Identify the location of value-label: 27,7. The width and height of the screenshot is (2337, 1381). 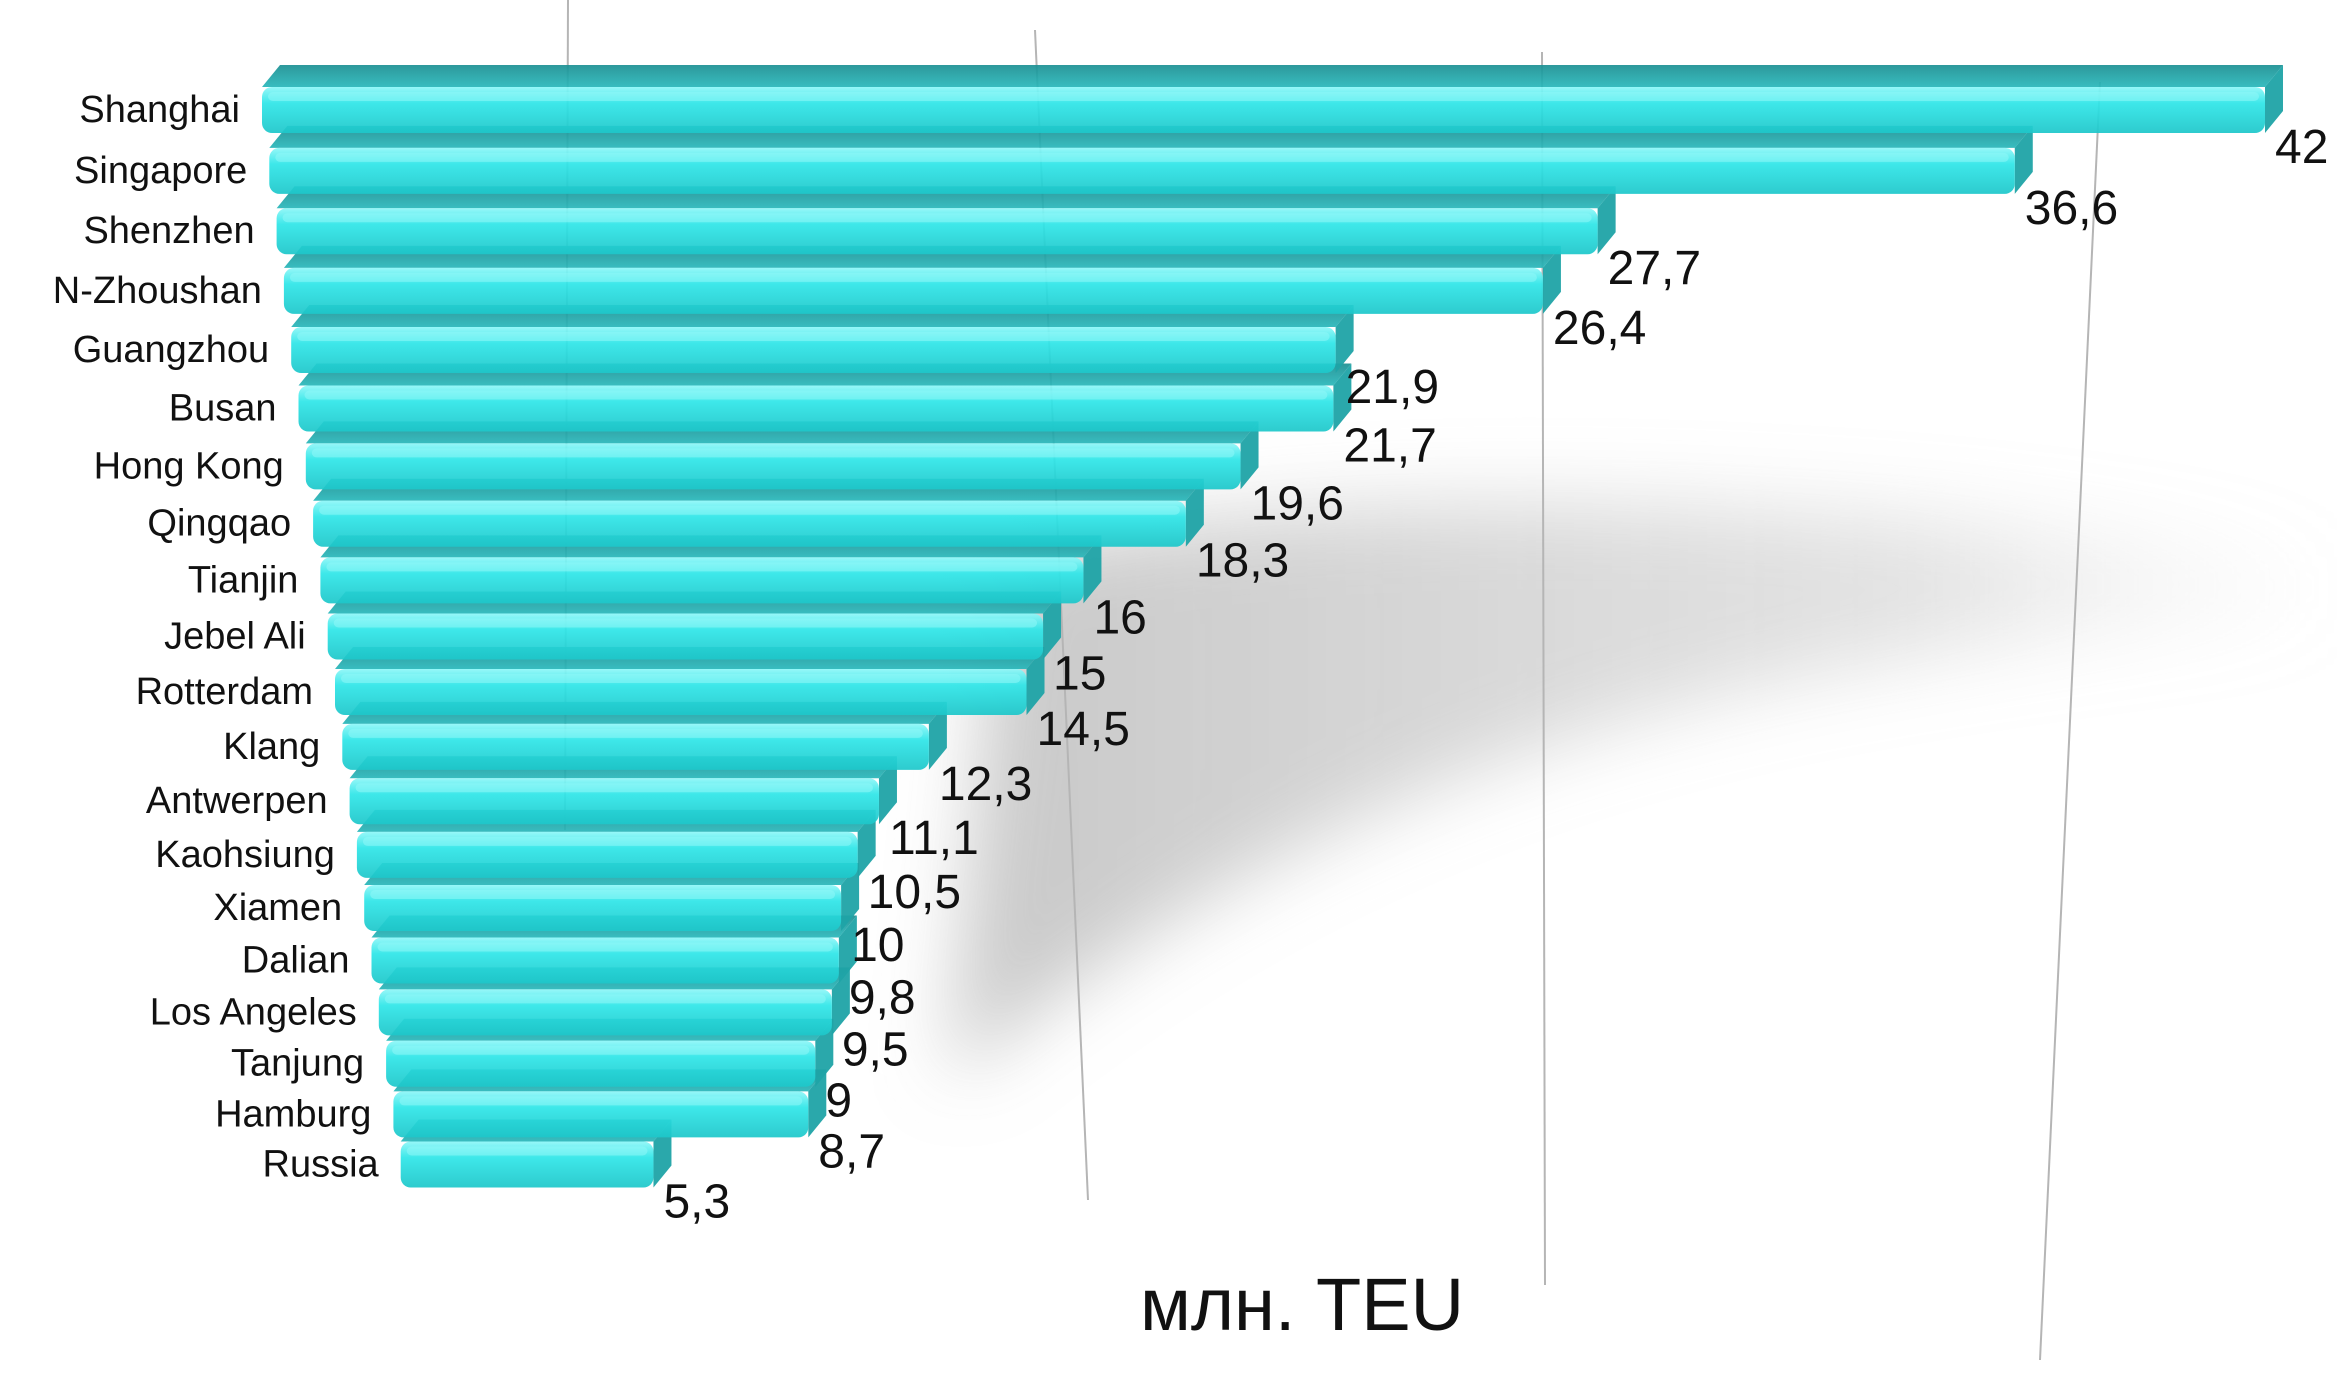
(1654, 268).